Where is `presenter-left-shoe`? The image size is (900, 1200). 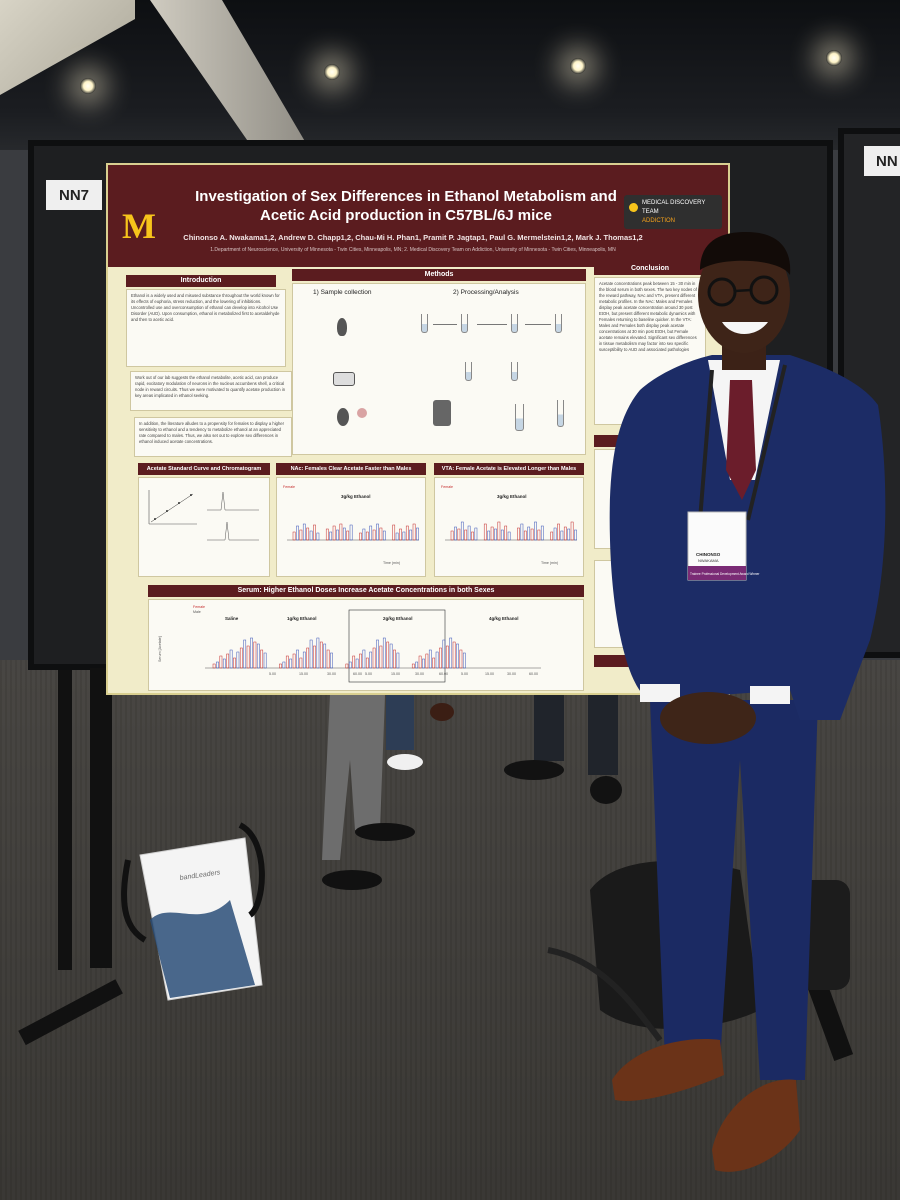
presenter-left-shoe is located at coordinates (668, 1070).